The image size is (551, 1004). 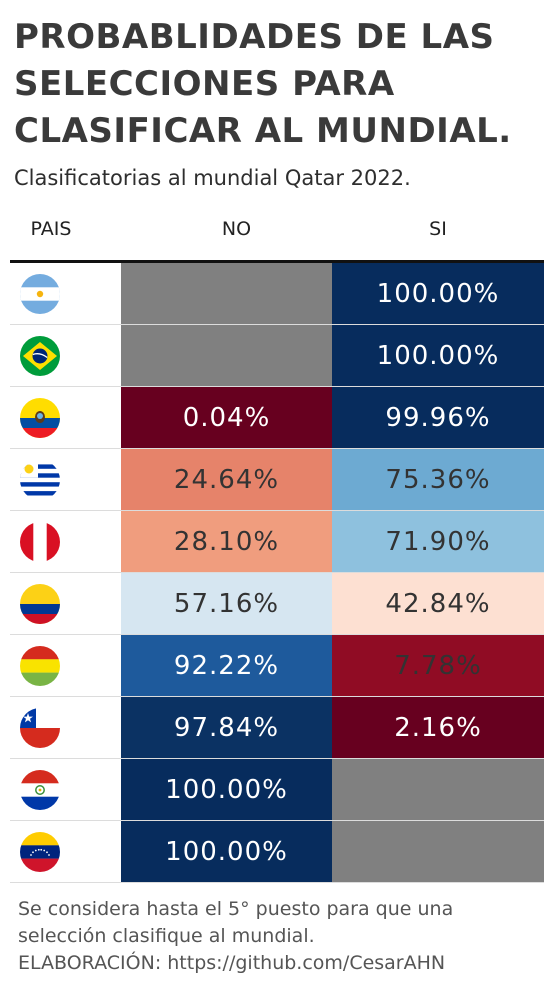 What do you see at coordinates (226, 727) in the screenshot?
I see `no-probability-cell: 97.84%` at bounding box center [226, 727].